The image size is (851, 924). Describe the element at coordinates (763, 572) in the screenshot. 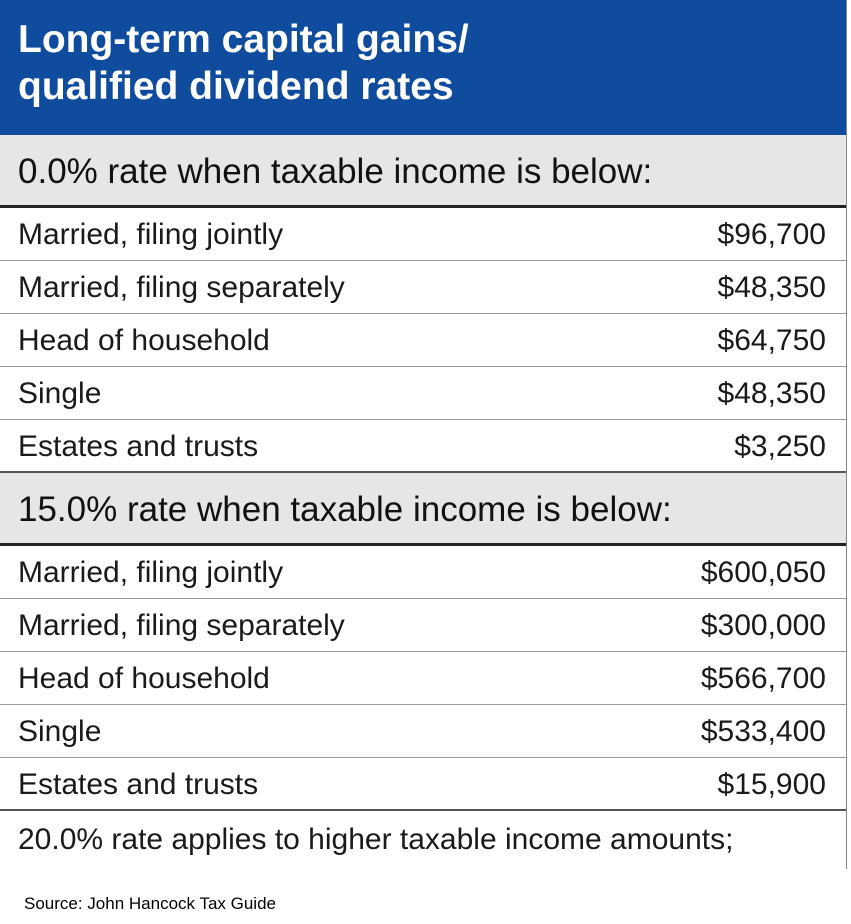

I see `income-threshold: $600,050` at that location.